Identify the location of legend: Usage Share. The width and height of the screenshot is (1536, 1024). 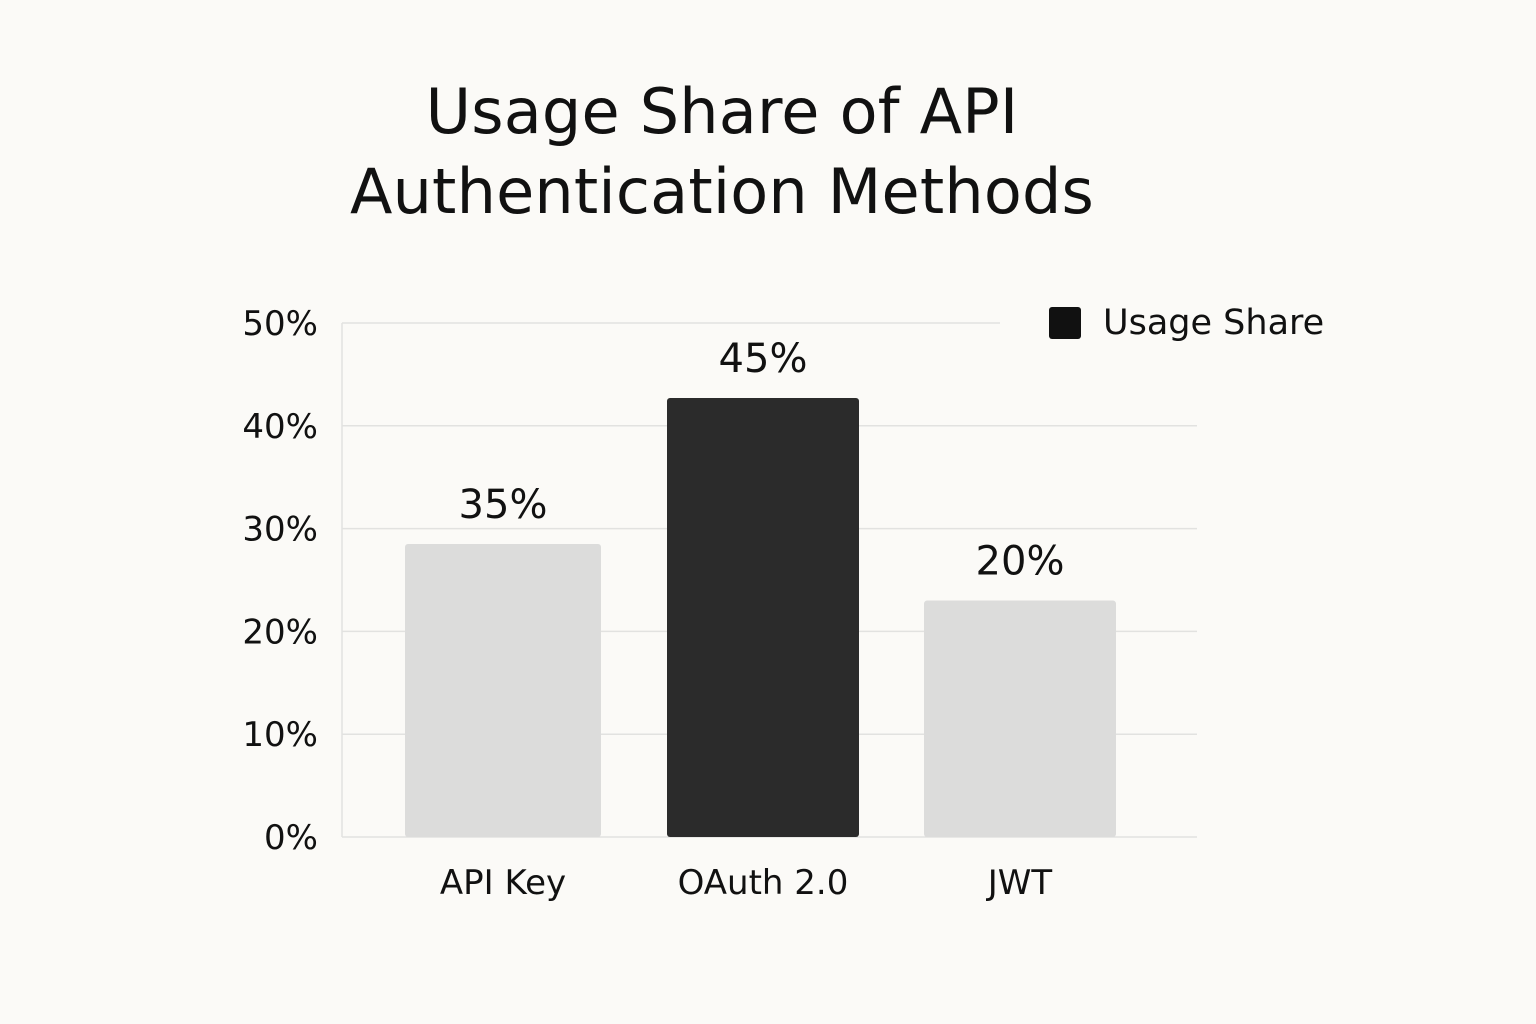
(1186, 323).